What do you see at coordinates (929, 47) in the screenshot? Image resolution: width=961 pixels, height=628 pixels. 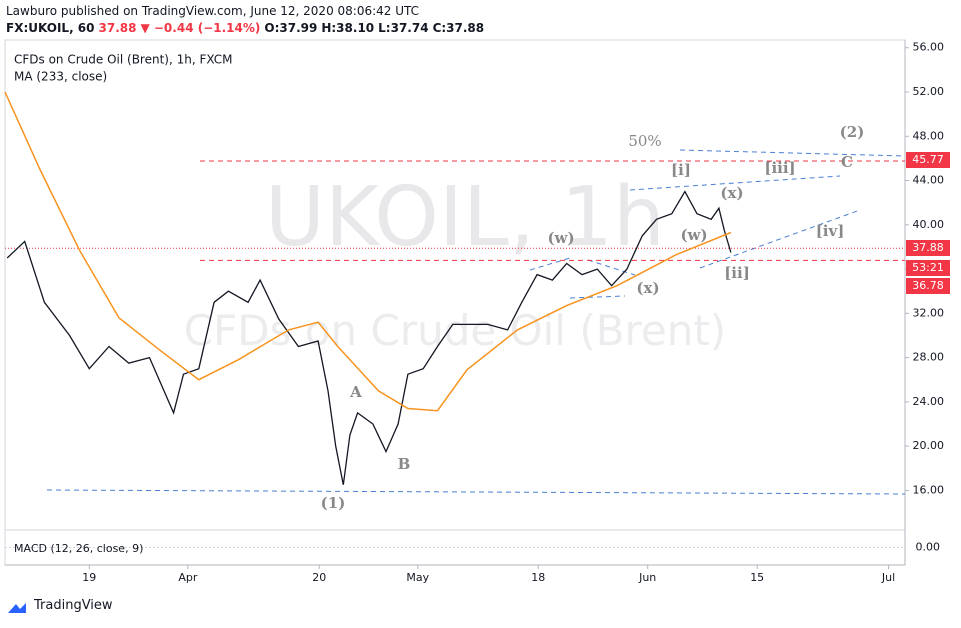 I see `y-tick-label: 56.00` at bounding box center [929, 47].